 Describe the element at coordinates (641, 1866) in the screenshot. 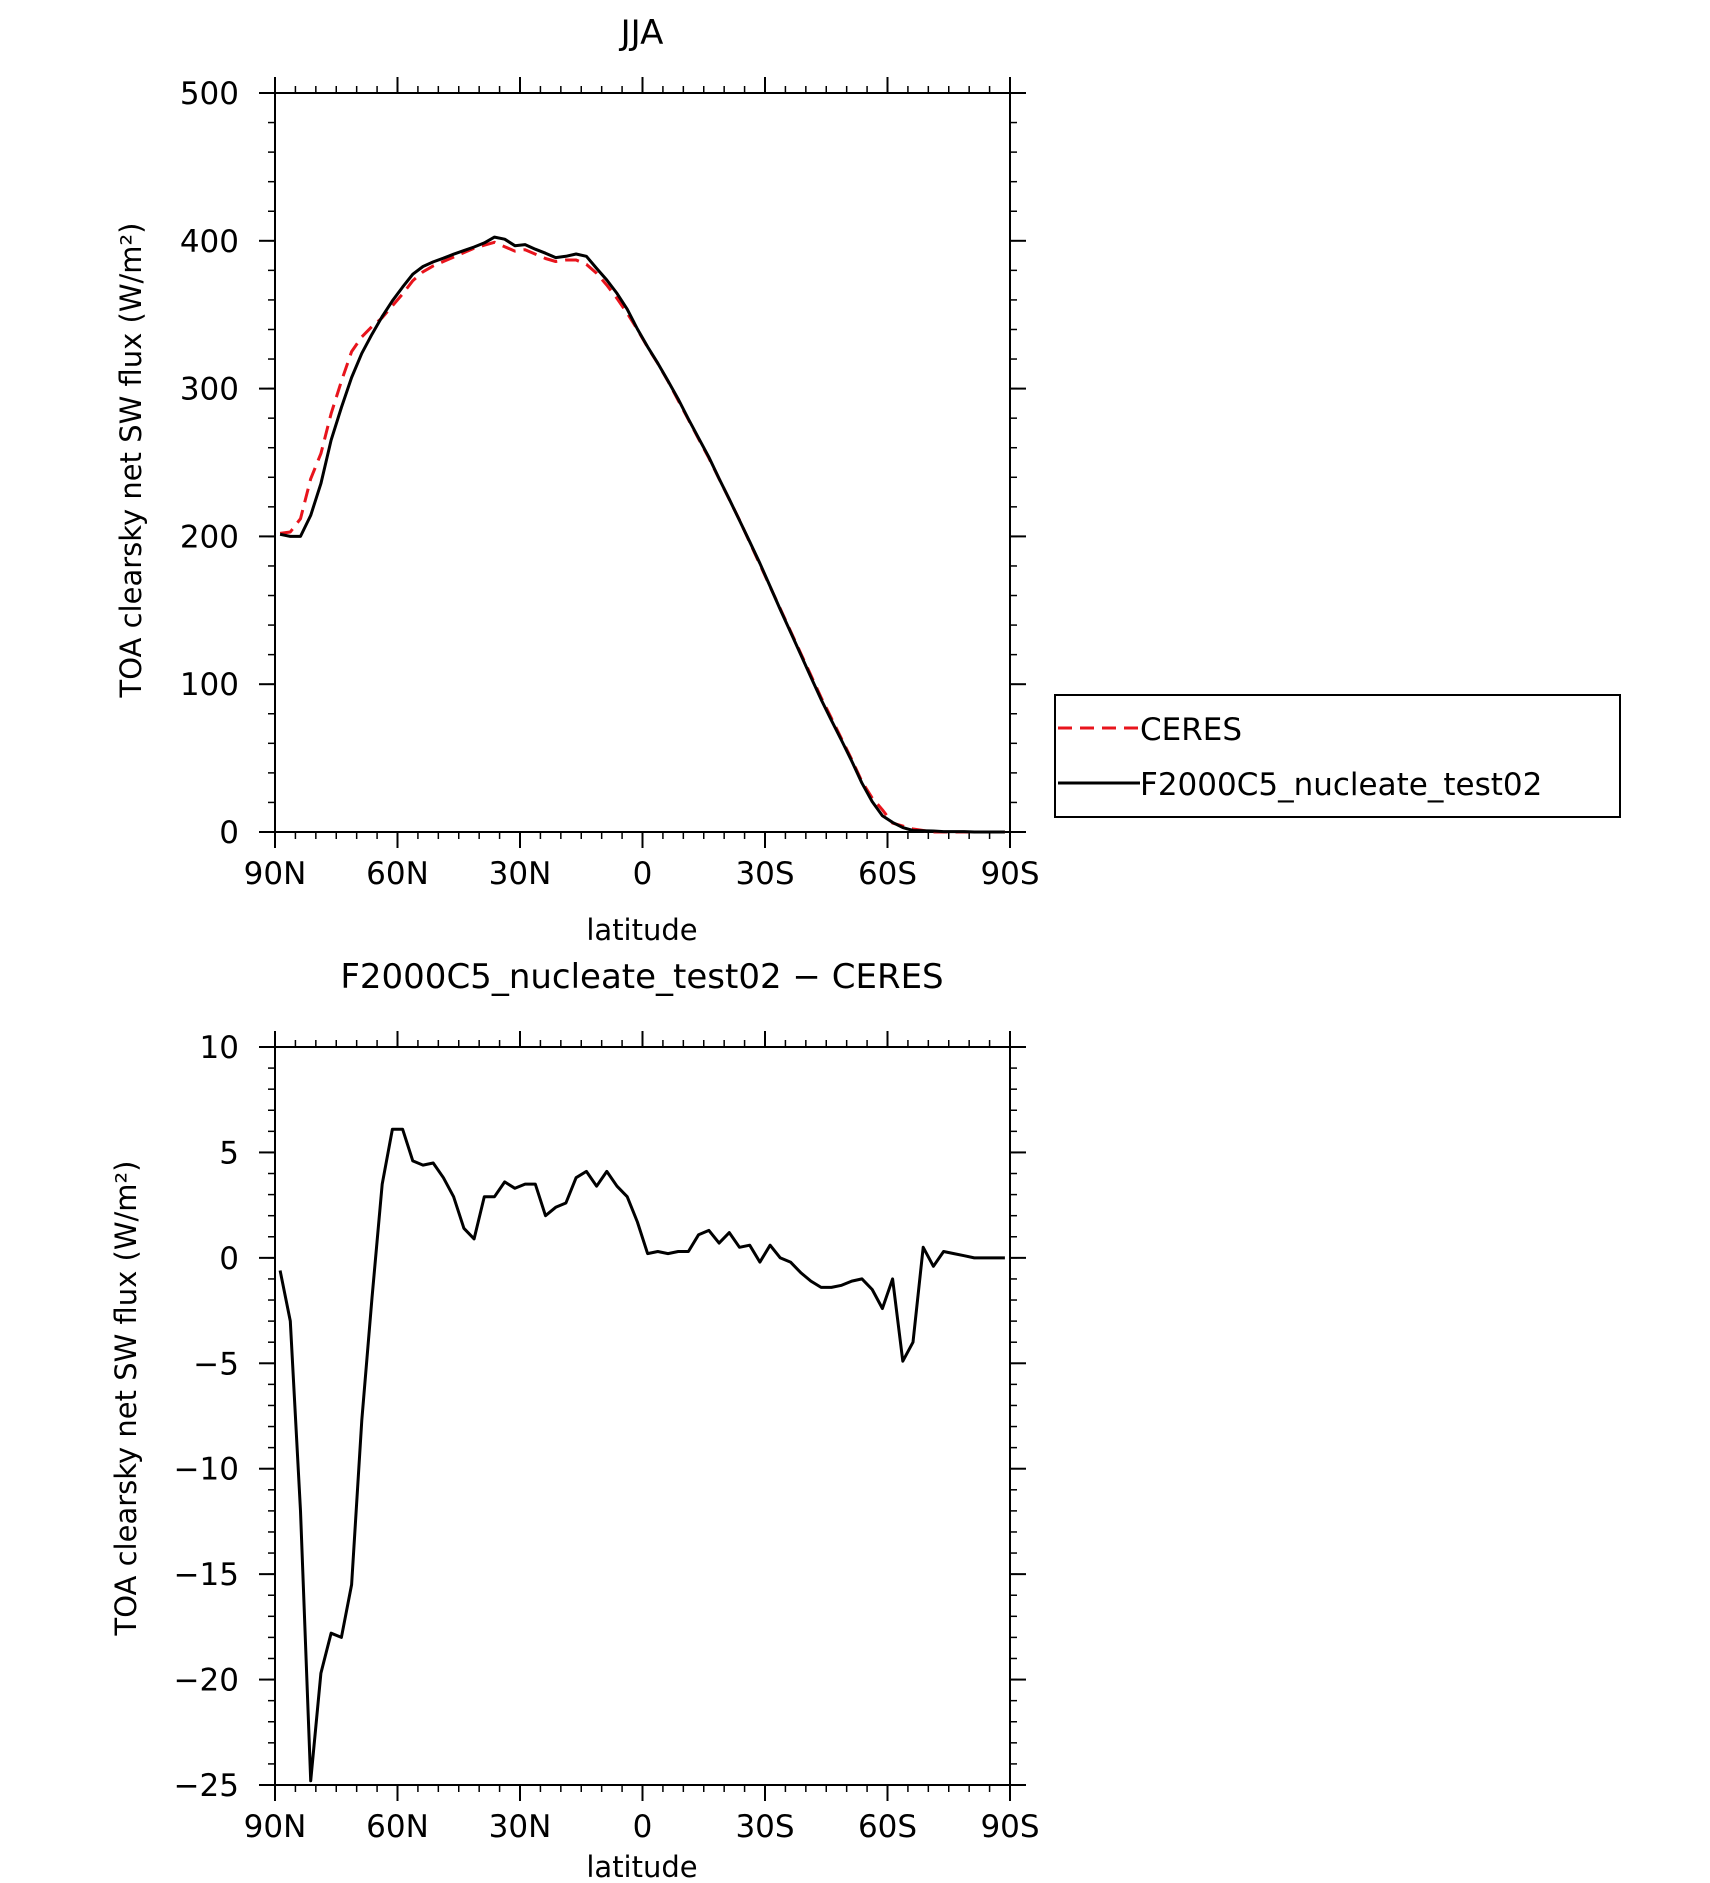

I see `panel-bottom-xlabel: latitude` at that location.